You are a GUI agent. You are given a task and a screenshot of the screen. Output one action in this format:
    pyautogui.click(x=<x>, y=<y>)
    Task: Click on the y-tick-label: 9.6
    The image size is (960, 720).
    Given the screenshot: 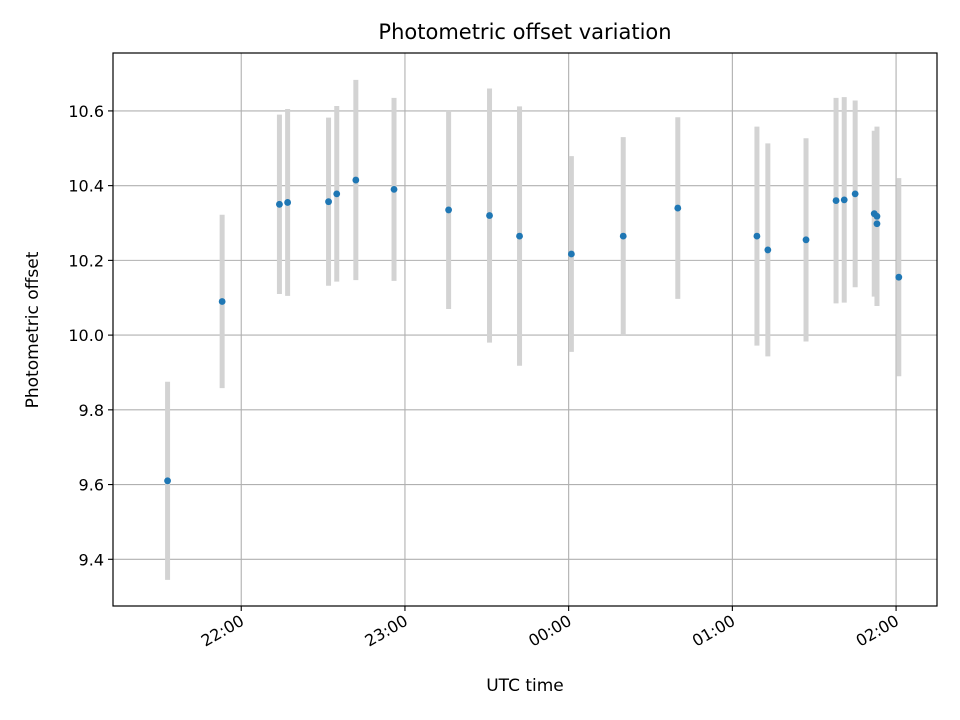 What is the action you would take?
    pyautogui.click(x=91, y=485)
    